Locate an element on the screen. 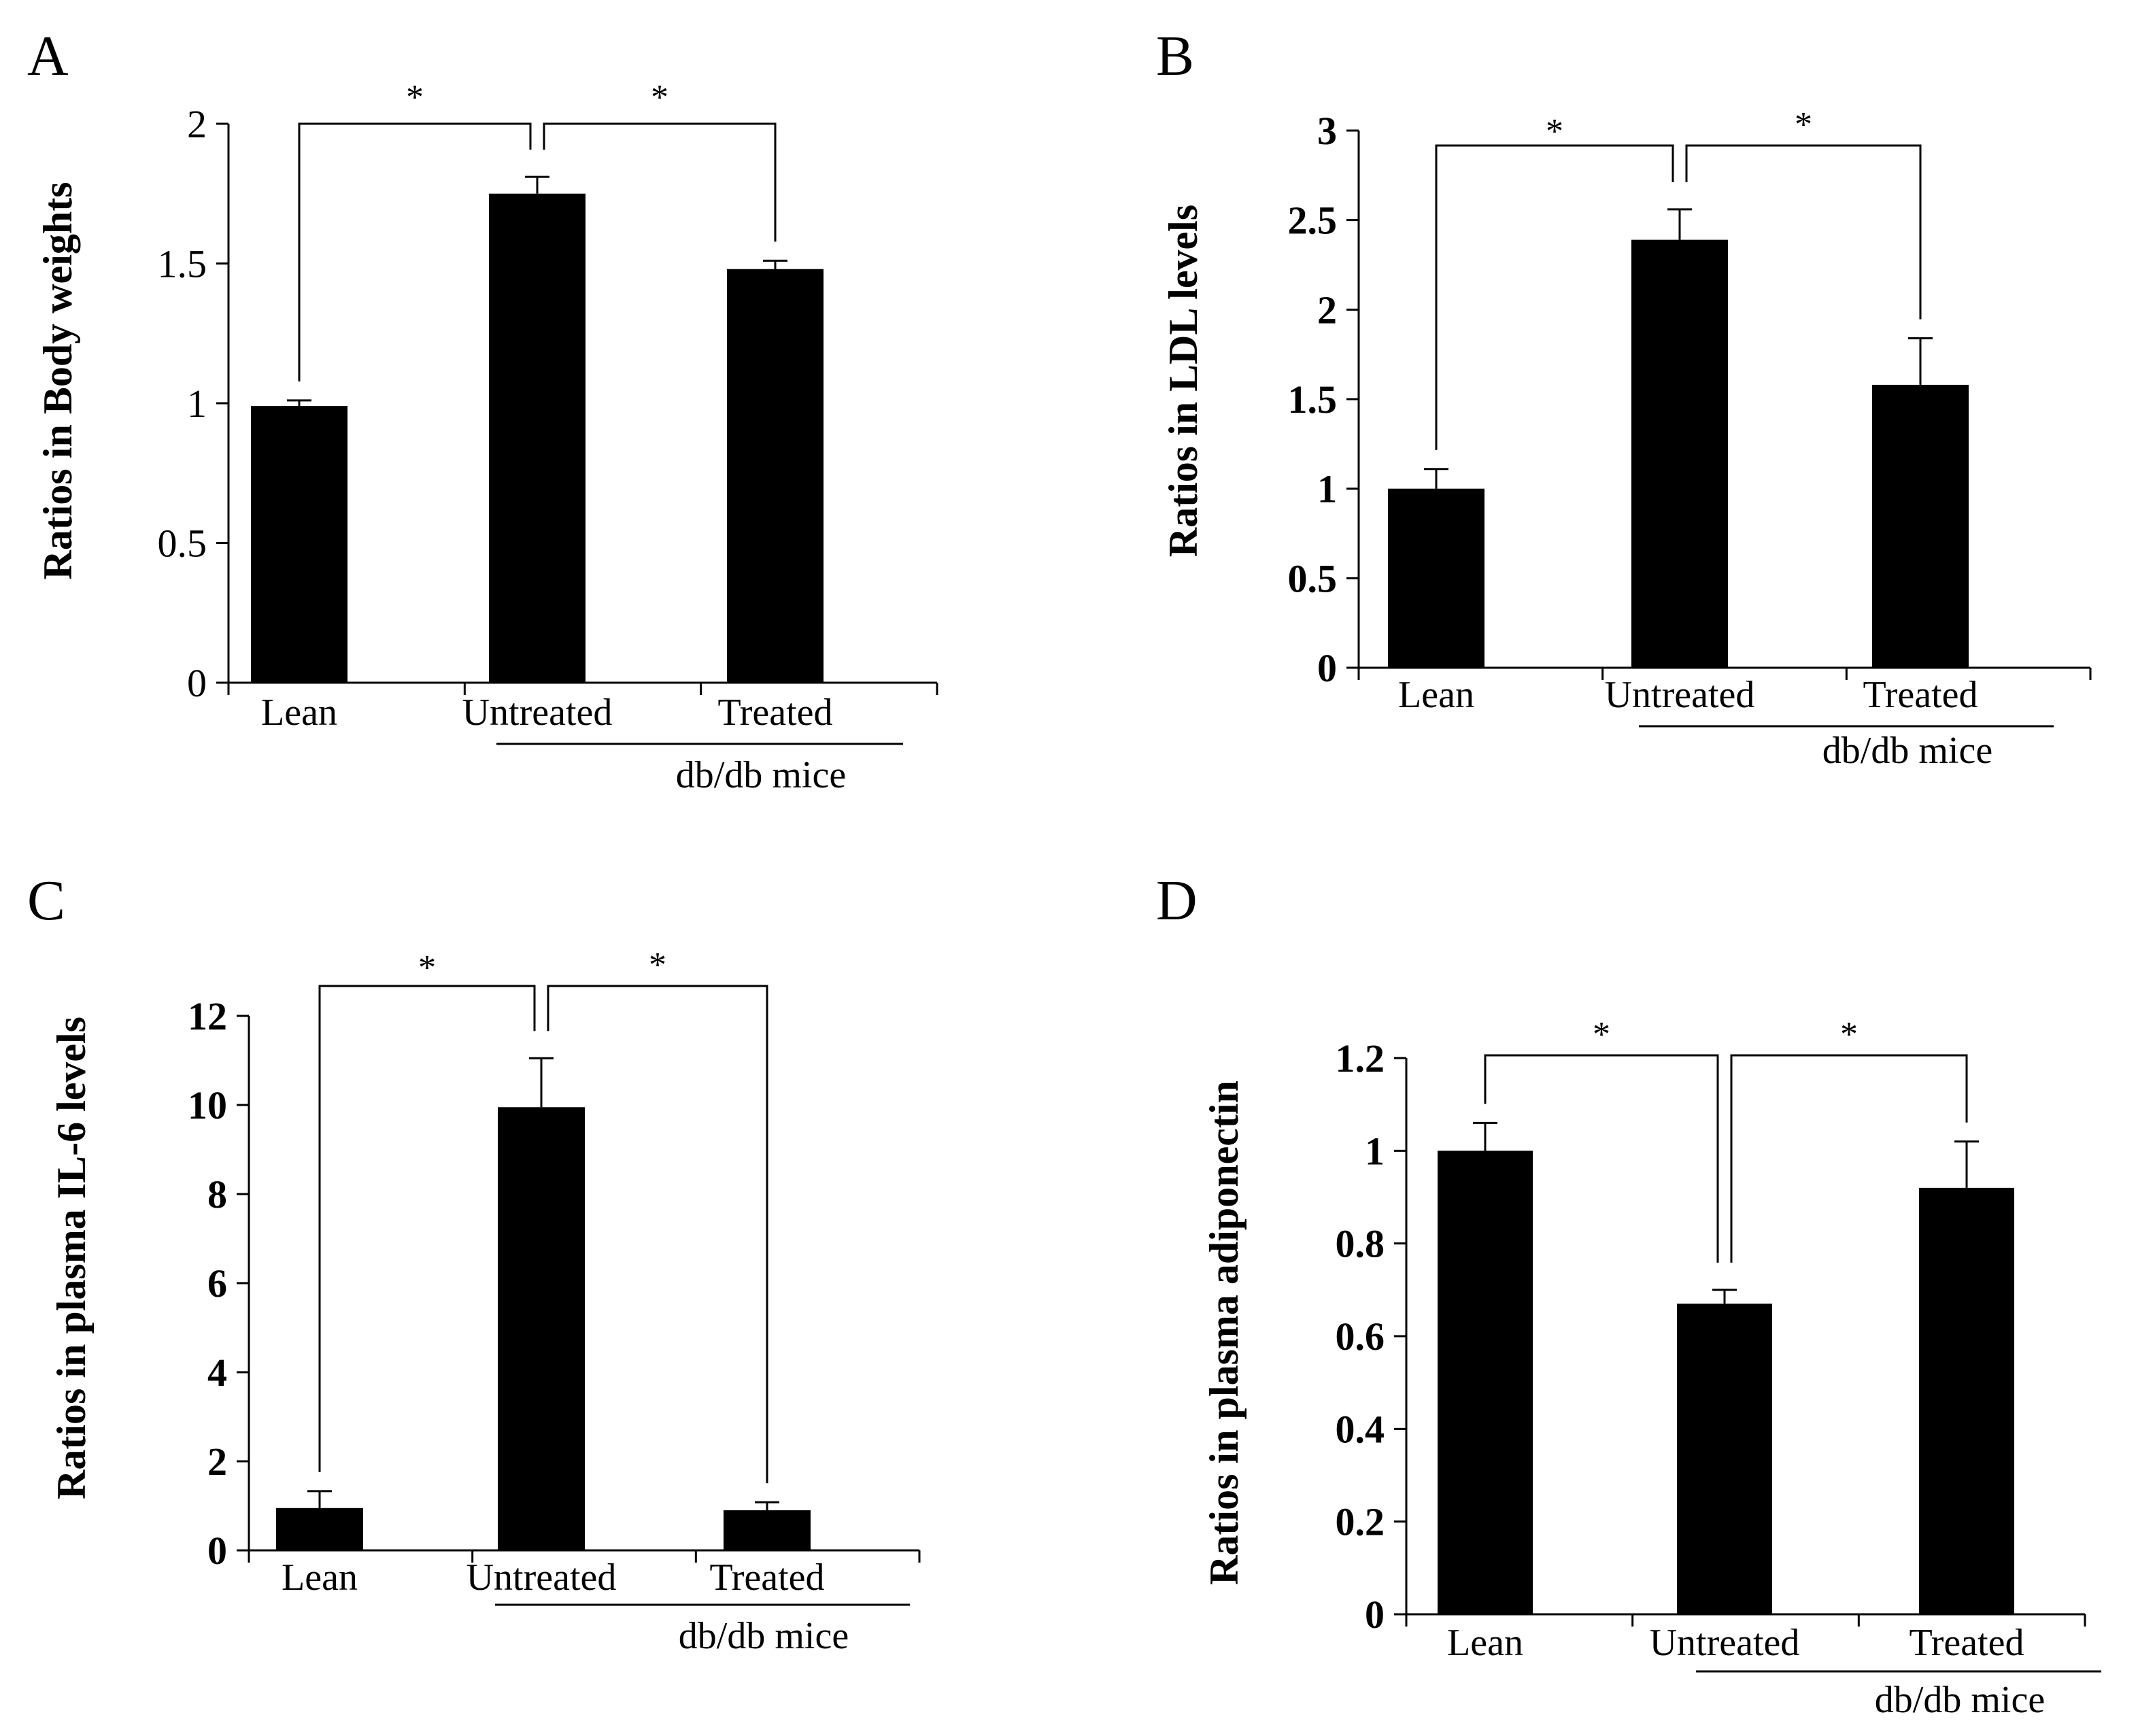  y-tick-label: 10 is located at coordinates (207, 1105).